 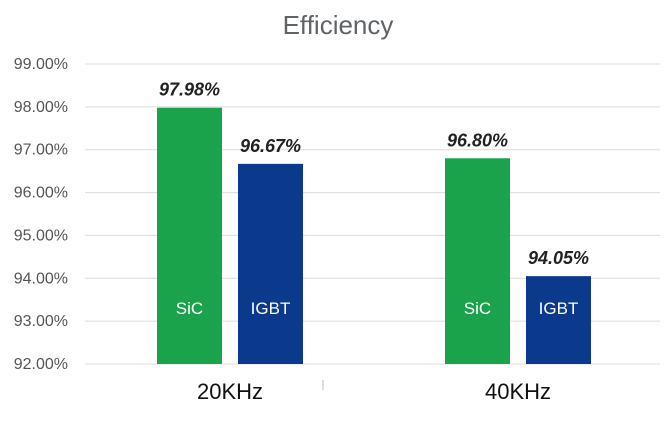 I want to click on x-axis-ticks: 20KHz 40KHz, so click(x=374, y=391).